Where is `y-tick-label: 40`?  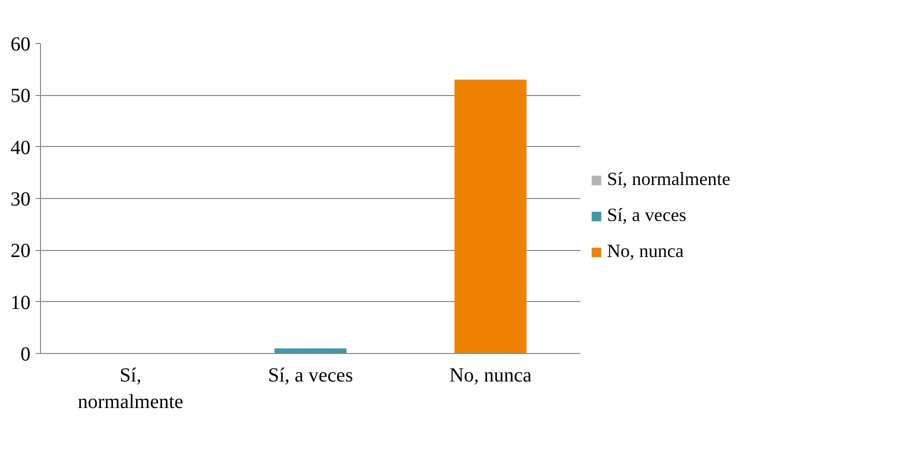
y-tick-label: 40 is located at coordinates (20, 147).